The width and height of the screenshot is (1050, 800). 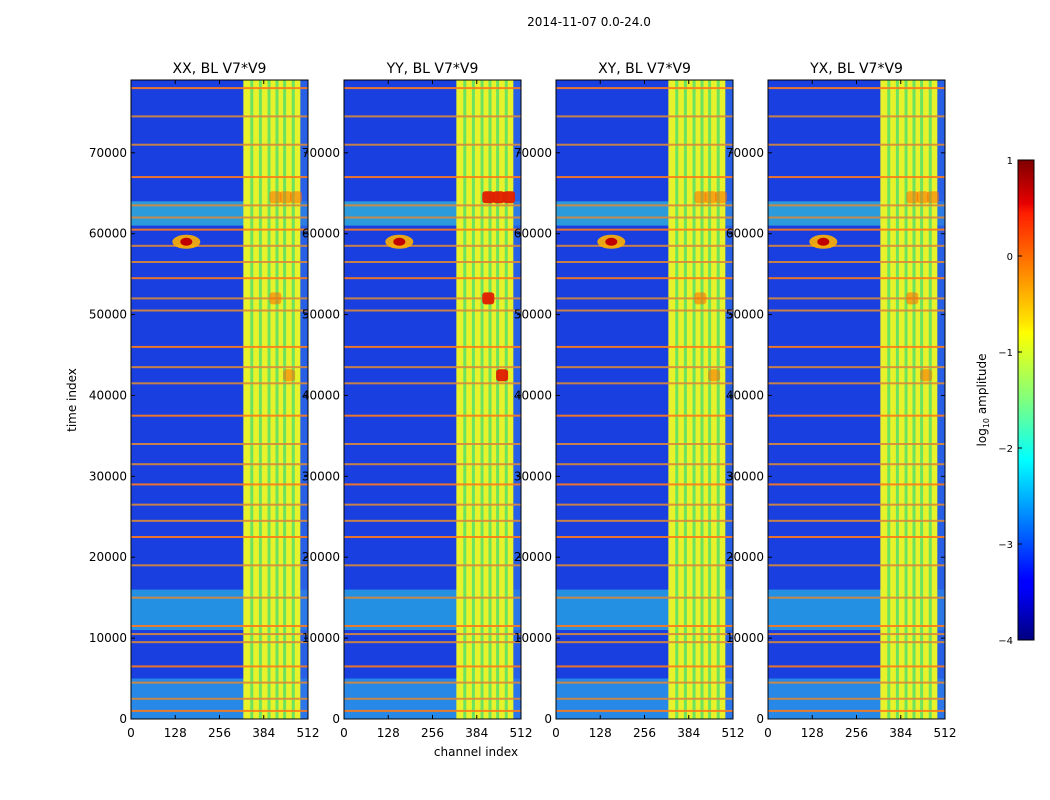 What do you see at coordinates (432, 733) in the screenshot?
I see `x-tick-label: 256` at bounding box center [432, 733].